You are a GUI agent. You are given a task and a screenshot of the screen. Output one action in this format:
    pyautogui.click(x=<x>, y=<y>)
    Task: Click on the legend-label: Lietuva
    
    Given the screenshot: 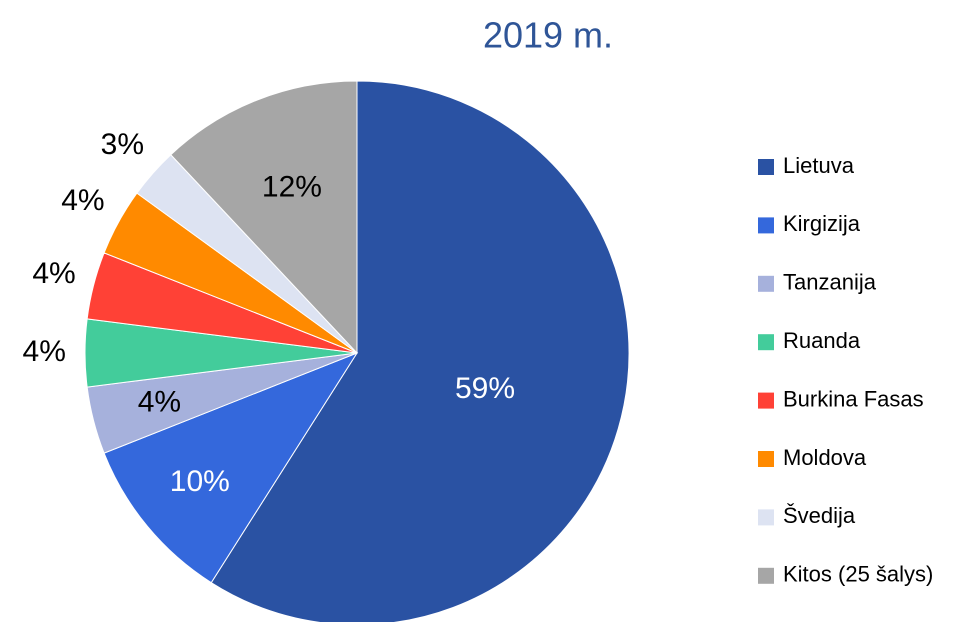 What is the action you would take?
    pyautogui.click(x=819, y=165)
    